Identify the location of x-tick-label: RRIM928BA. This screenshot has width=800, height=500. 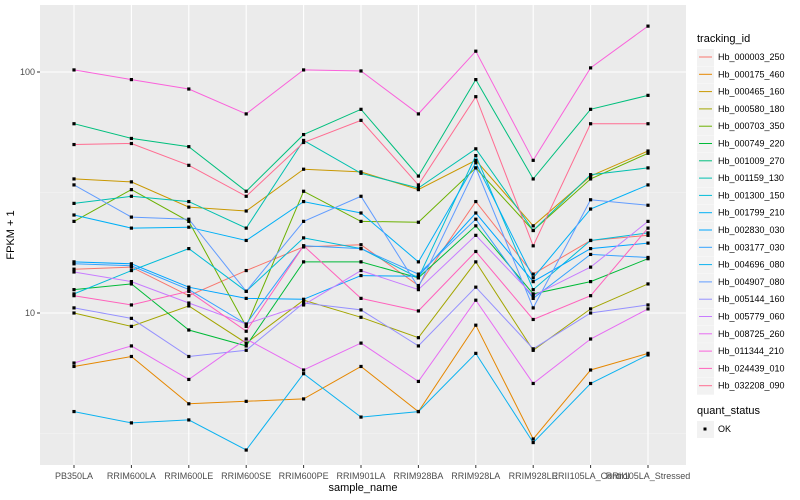
(418, 476).